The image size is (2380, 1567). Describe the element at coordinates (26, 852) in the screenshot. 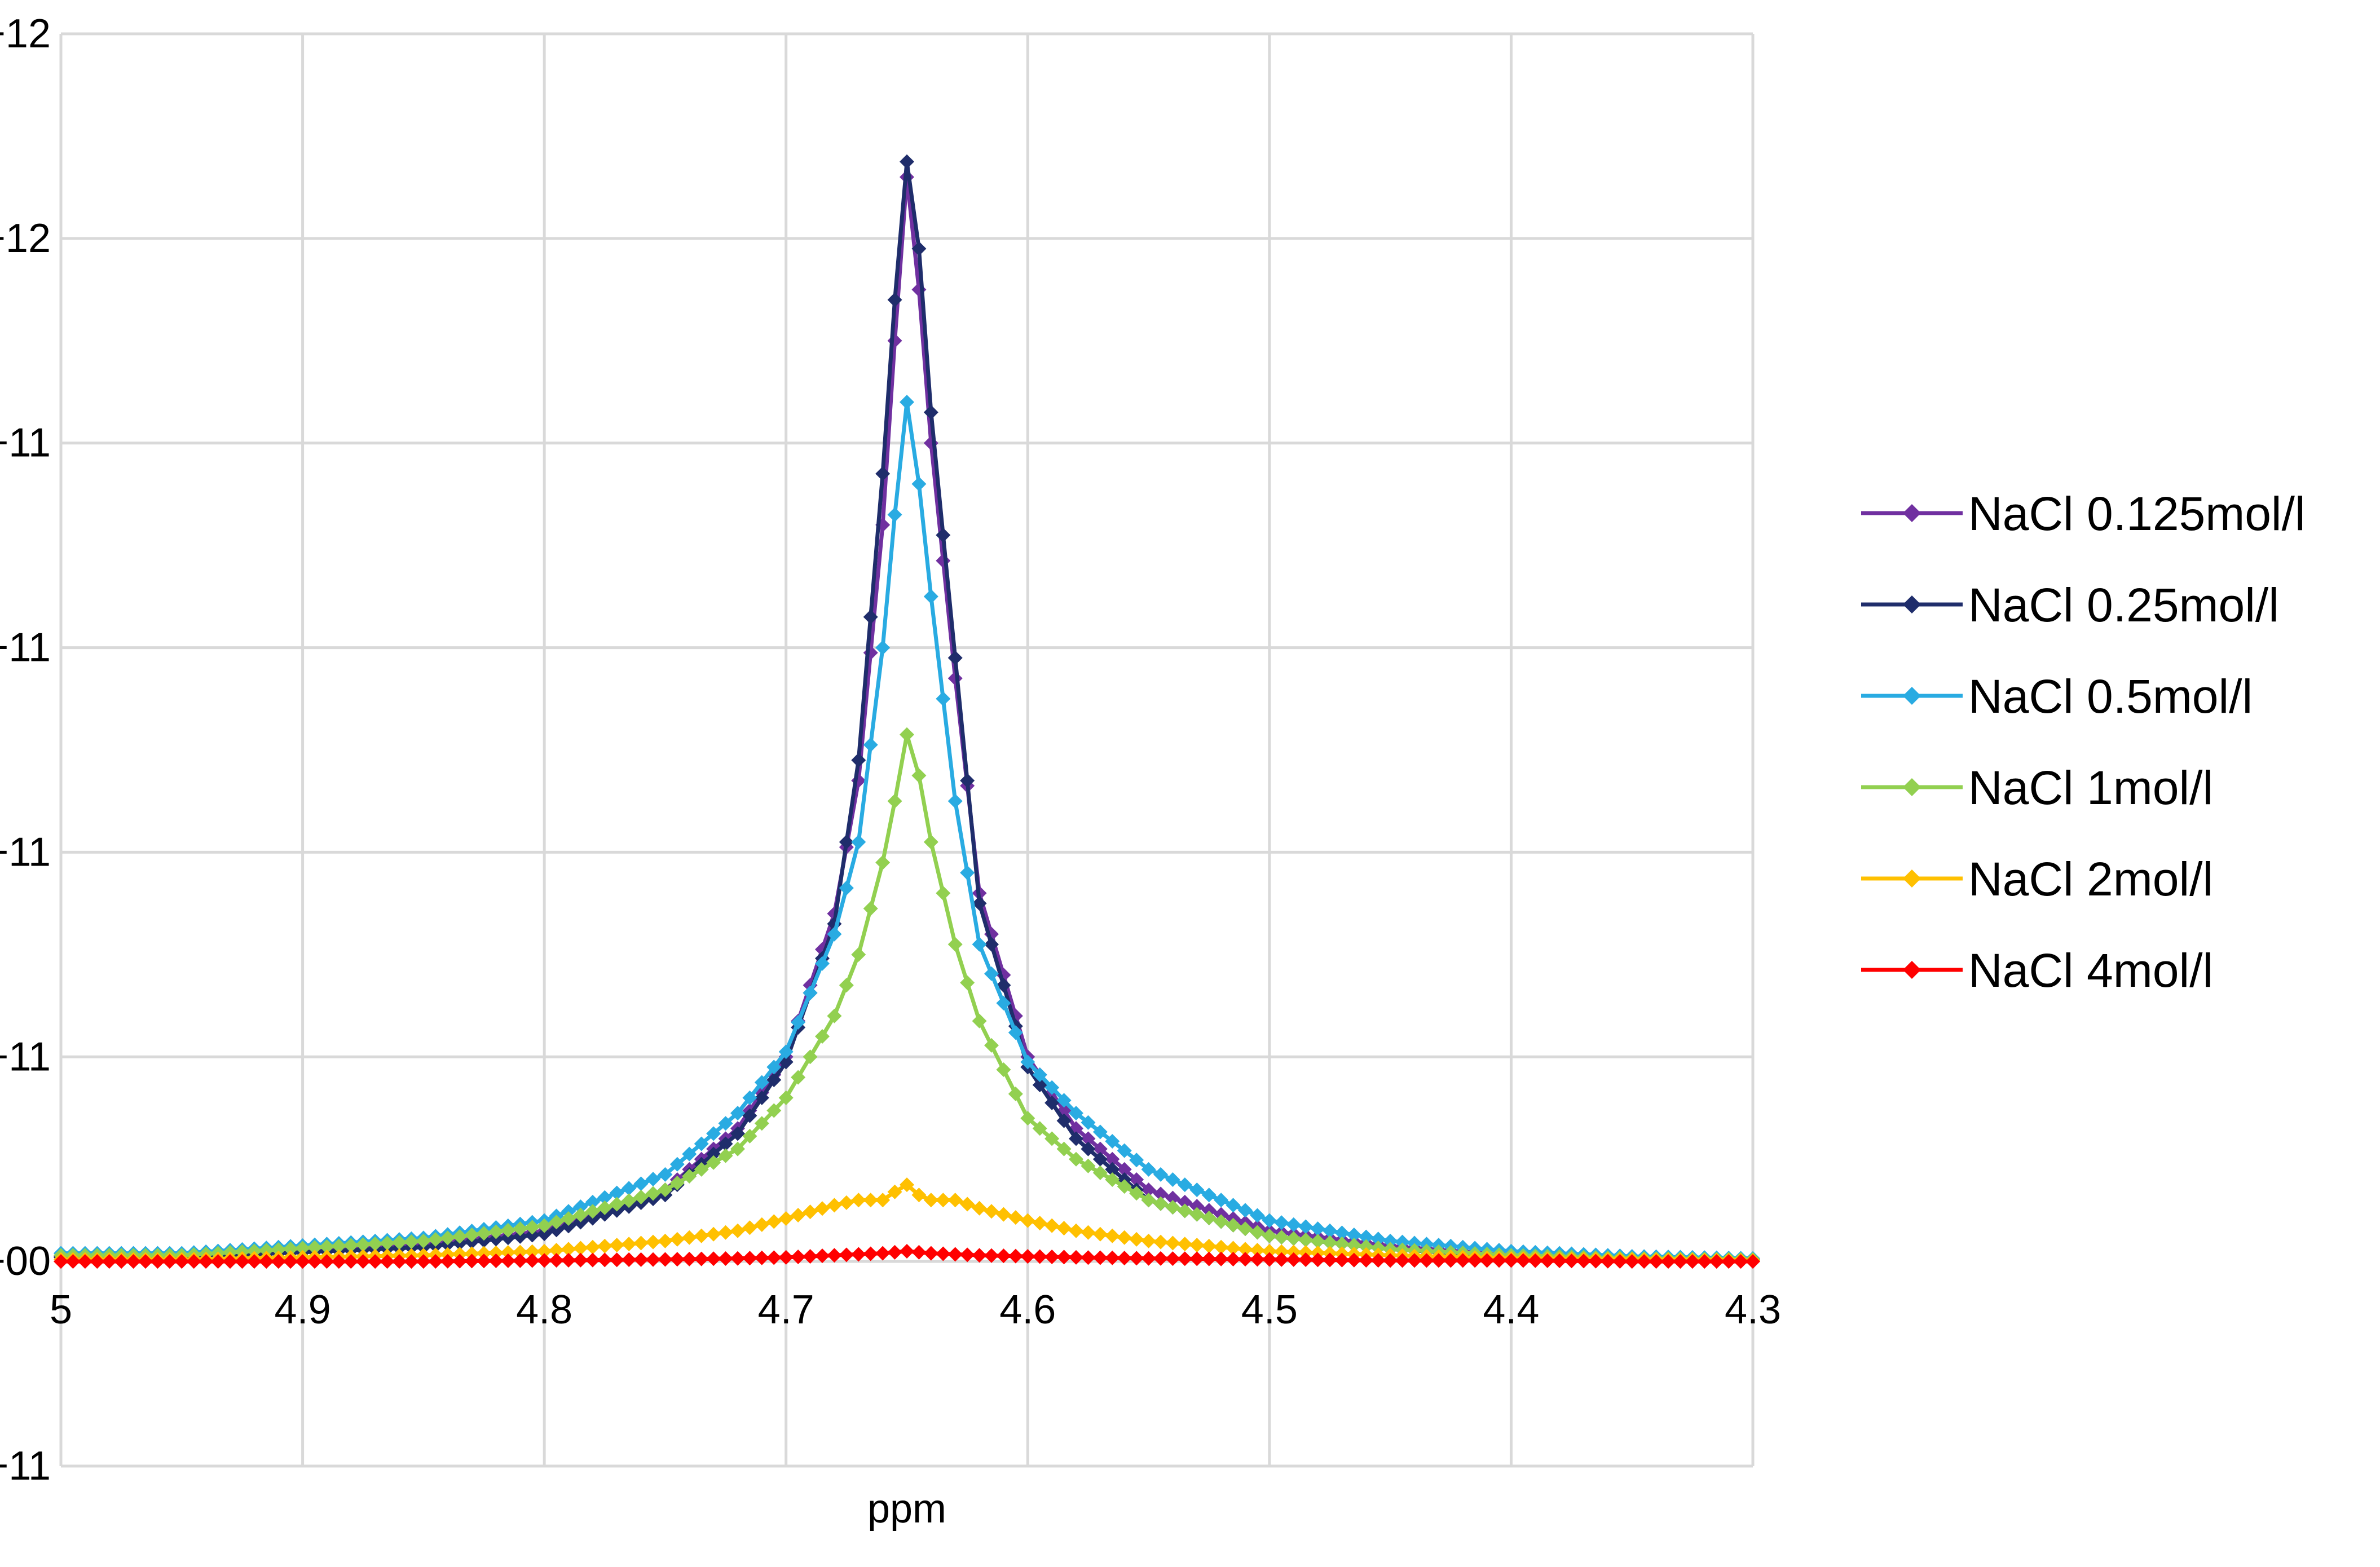

I see `y-tick-label: 4.0E+11` at that location.